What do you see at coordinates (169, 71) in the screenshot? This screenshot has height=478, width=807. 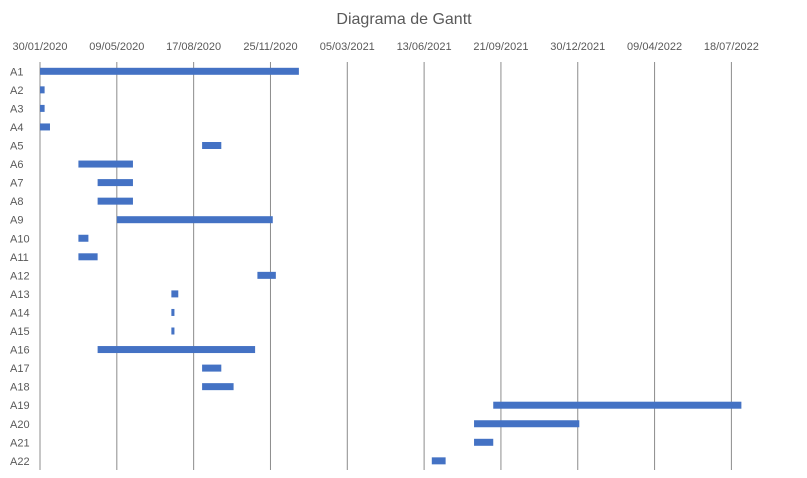 I see `gantt-bar-a1` at bounding box center [169, 71].